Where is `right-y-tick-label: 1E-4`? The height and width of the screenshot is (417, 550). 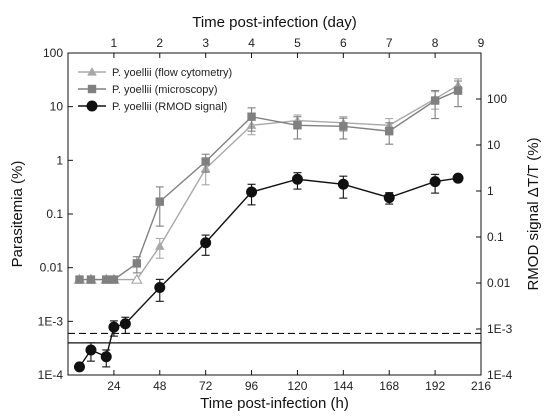
right-y-tick-label: 1E-4 is located at coordinates (500, 375).